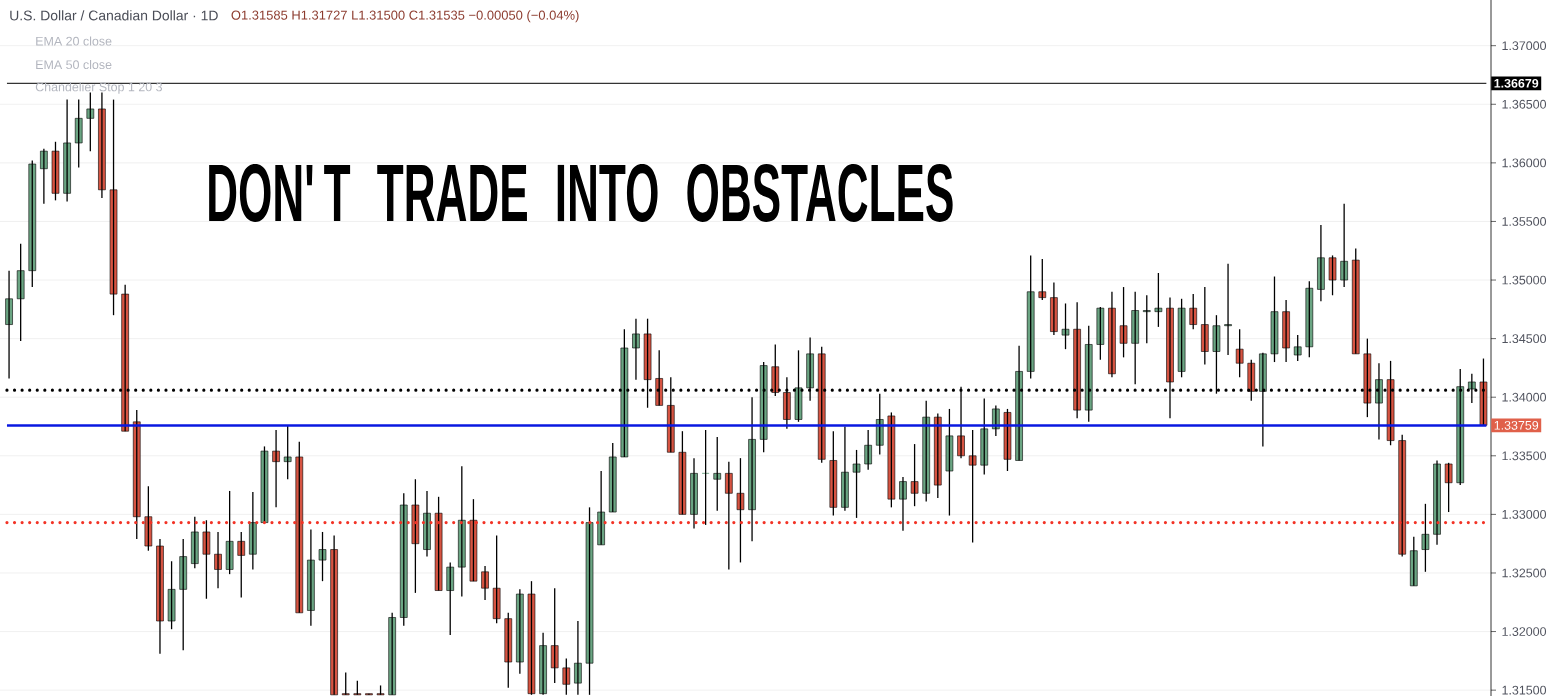  I want to click on y-tick-label: 1.35000, so click(1524, 280).